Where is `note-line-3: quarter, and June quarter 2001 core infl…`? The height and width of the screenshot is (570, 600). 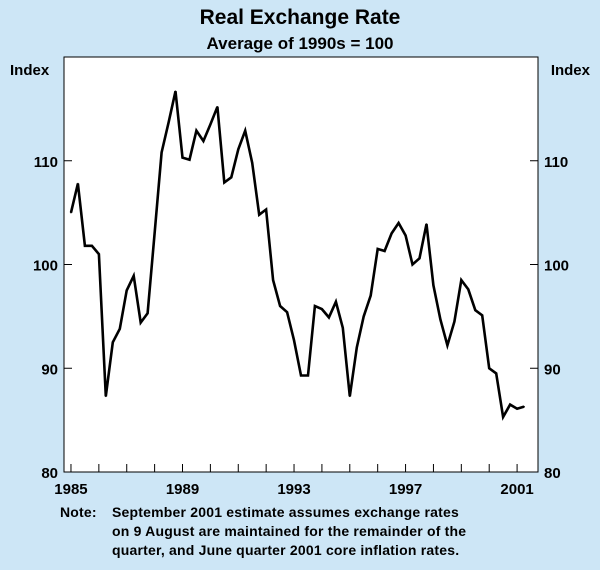 note-line-3: quarter, and June quarter 2001 core infl… is located at coordinates (286, 550).